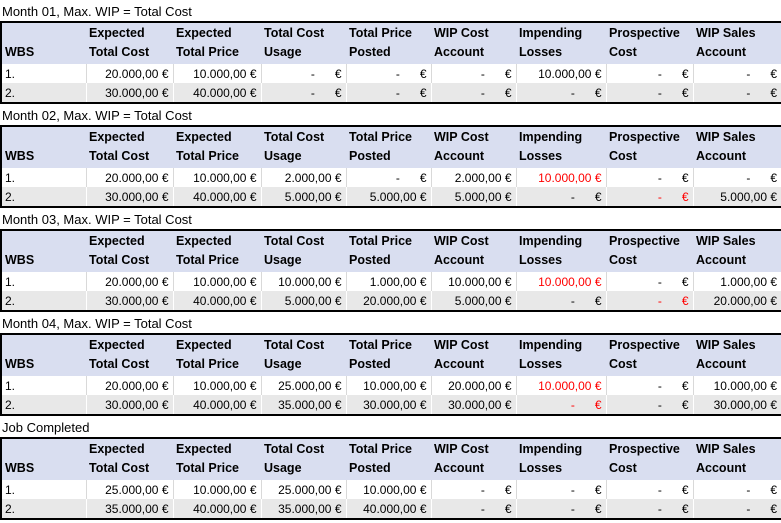 Image resolution: width=781 pixels, height=523 pixels. What do you see at coordinates (97, 219) in the screenshot?
I see `section-title: Month 03, Max. WIP = Total Cost` at bounding box center [97, 219].